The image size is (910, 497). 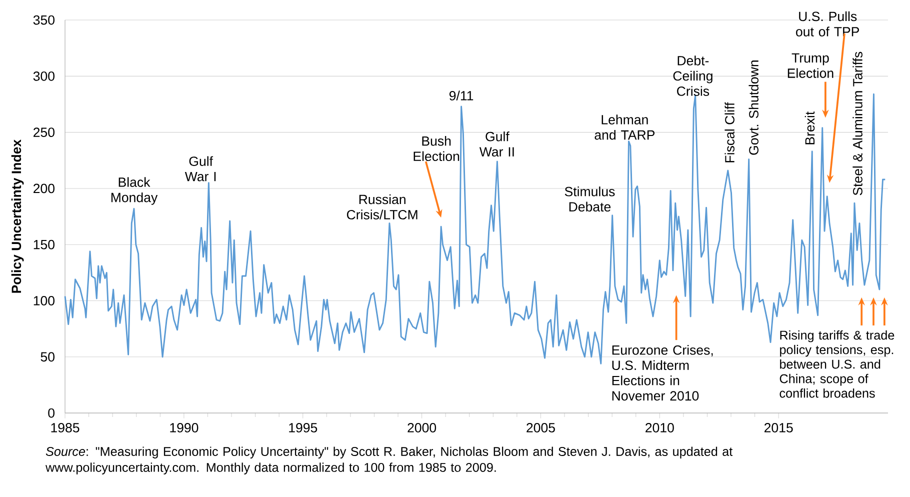 I want to click on y-axis-title: Policy Uncertainty Index, so click(x=17, y=216).